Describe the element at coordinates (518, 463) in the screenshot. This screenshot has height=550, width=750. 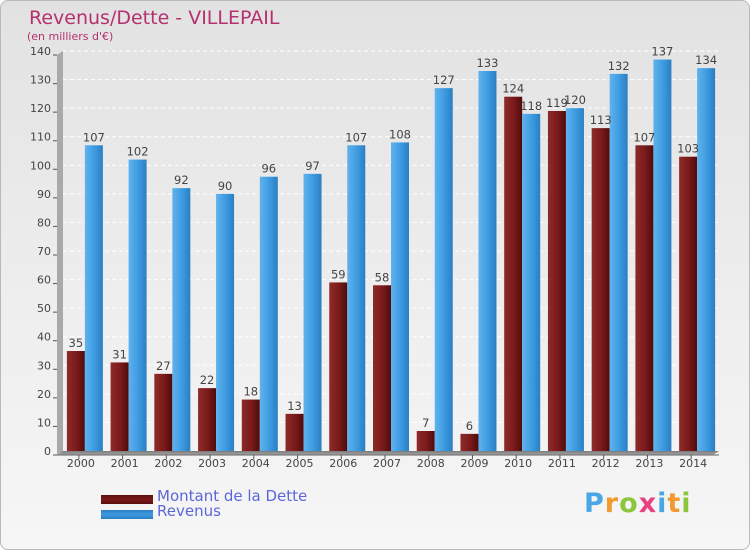
I see `x-tick-label: 2010` at that location.